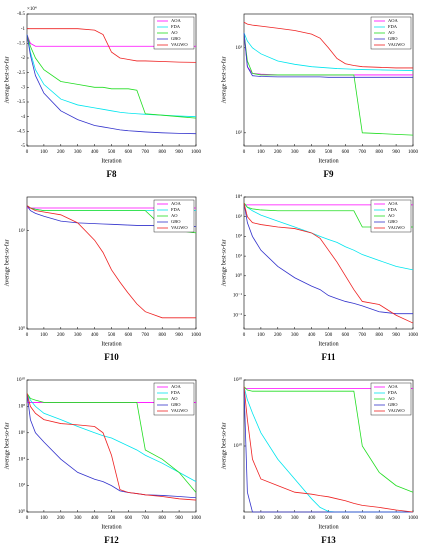  What do you see at coordinates (238, 197) in the screenshot?
I see `y-tick-label: 10⁴` at bounding box center [238, 197].